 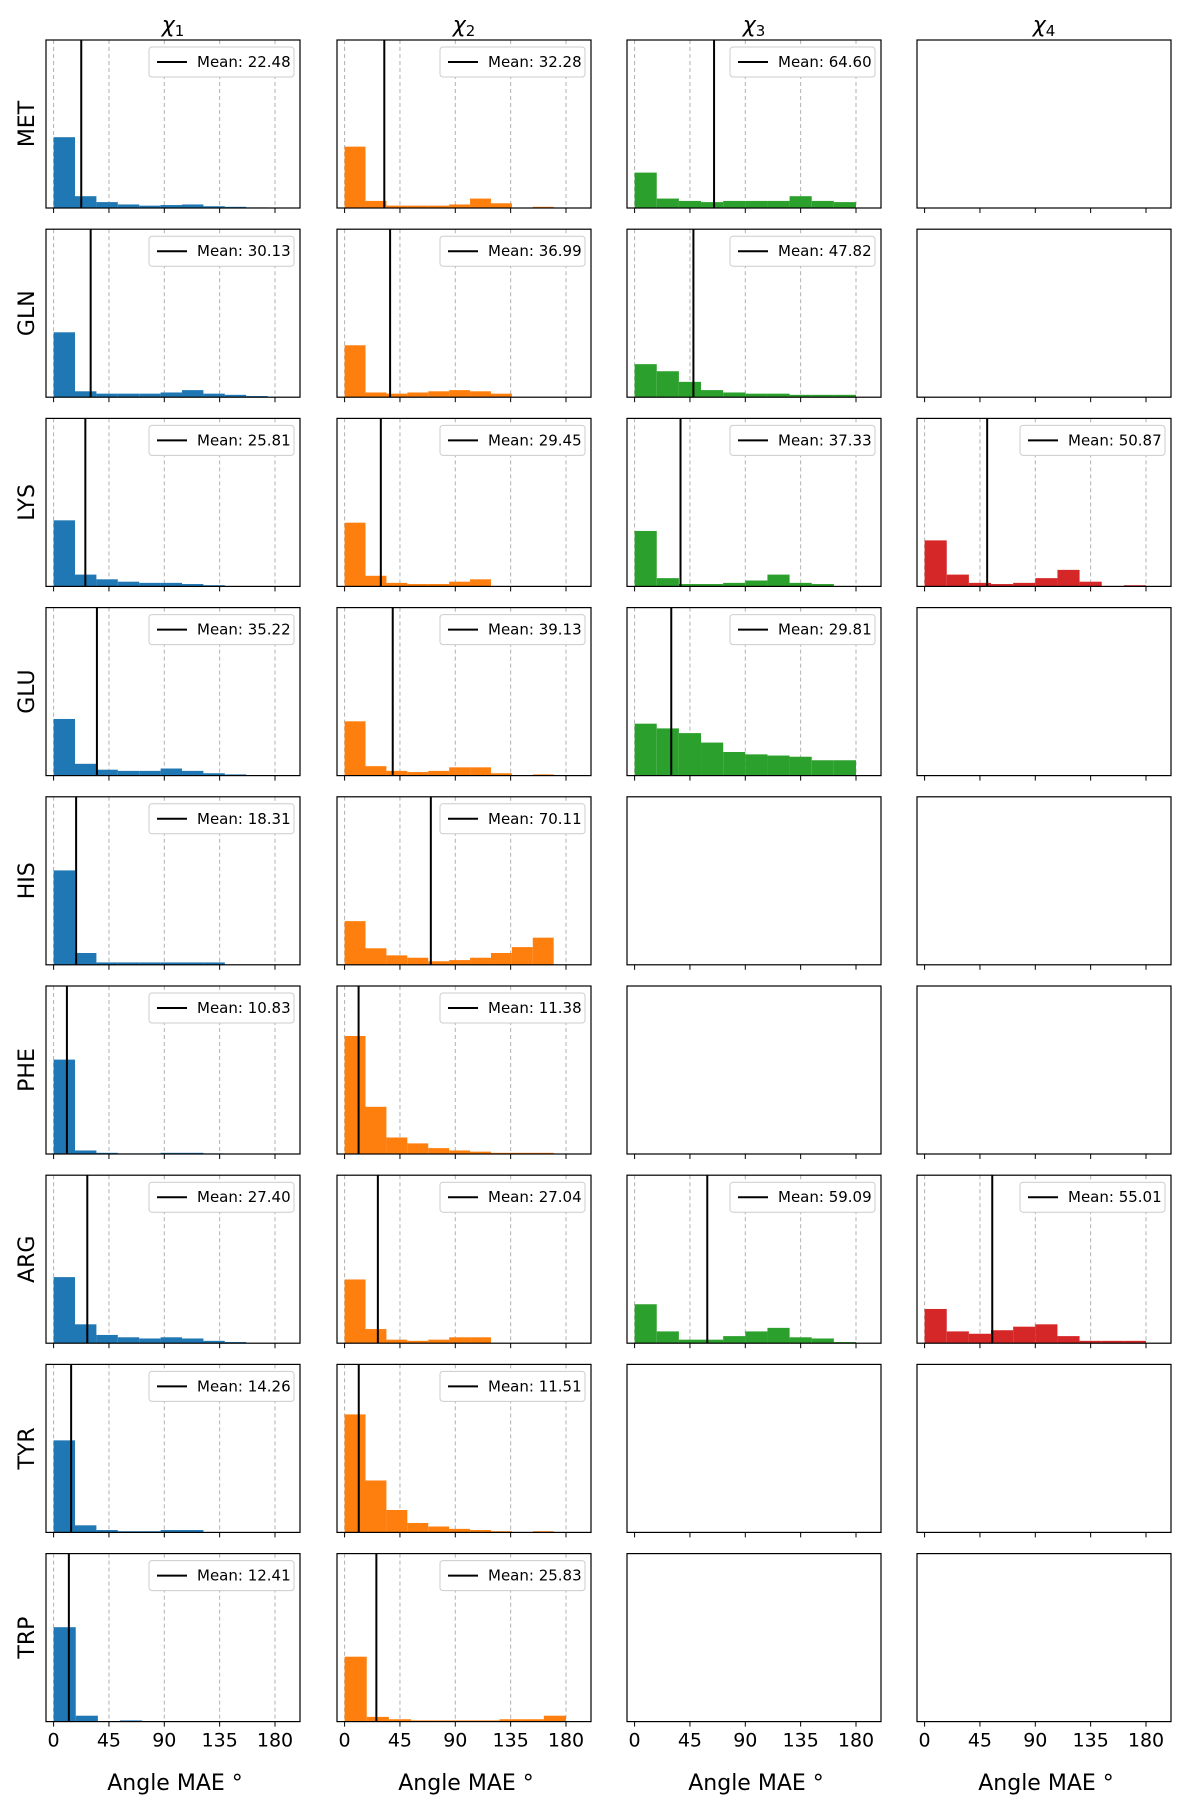 I want to click on x-axis-label-2: Angle MAE °, so click(x=466, y=1783).